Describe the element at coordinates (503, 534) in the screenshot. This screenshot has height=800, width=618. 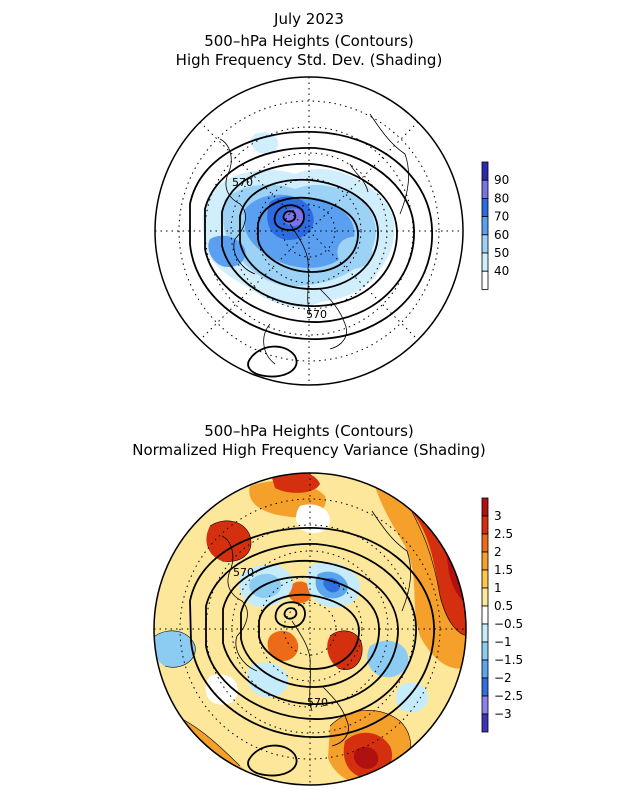
I see `bottom-colorbar-label: 2.5` at that location.